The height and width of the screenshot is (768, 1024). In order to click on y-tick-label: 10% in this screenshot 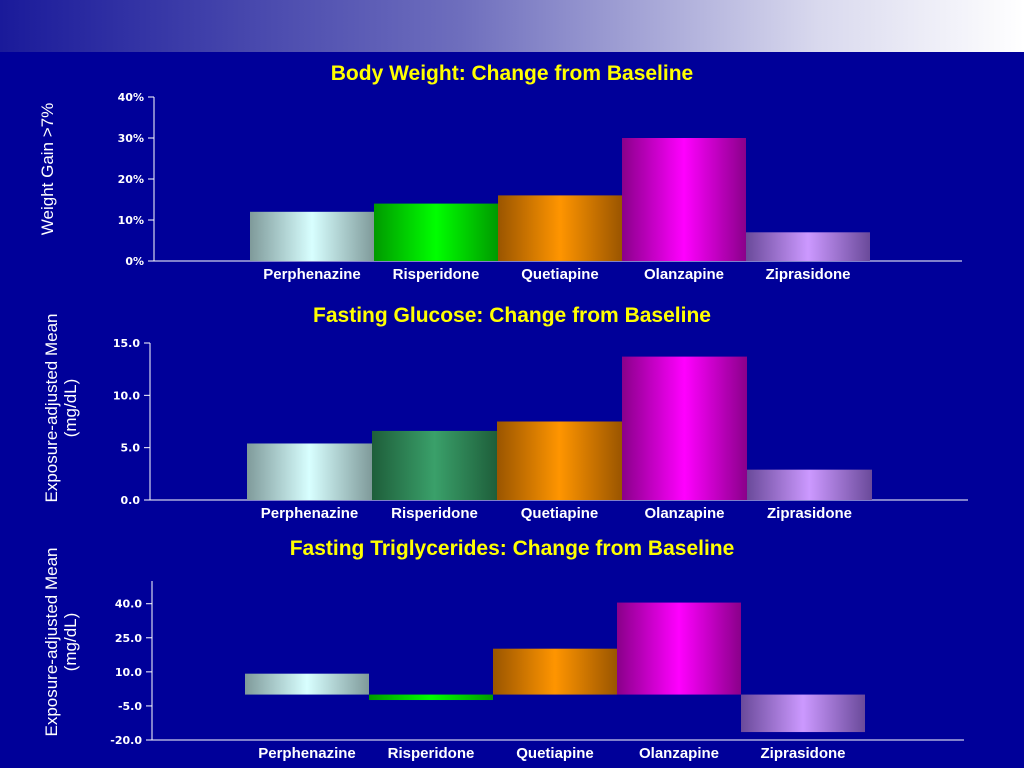, I will do `click(131, 220)`.